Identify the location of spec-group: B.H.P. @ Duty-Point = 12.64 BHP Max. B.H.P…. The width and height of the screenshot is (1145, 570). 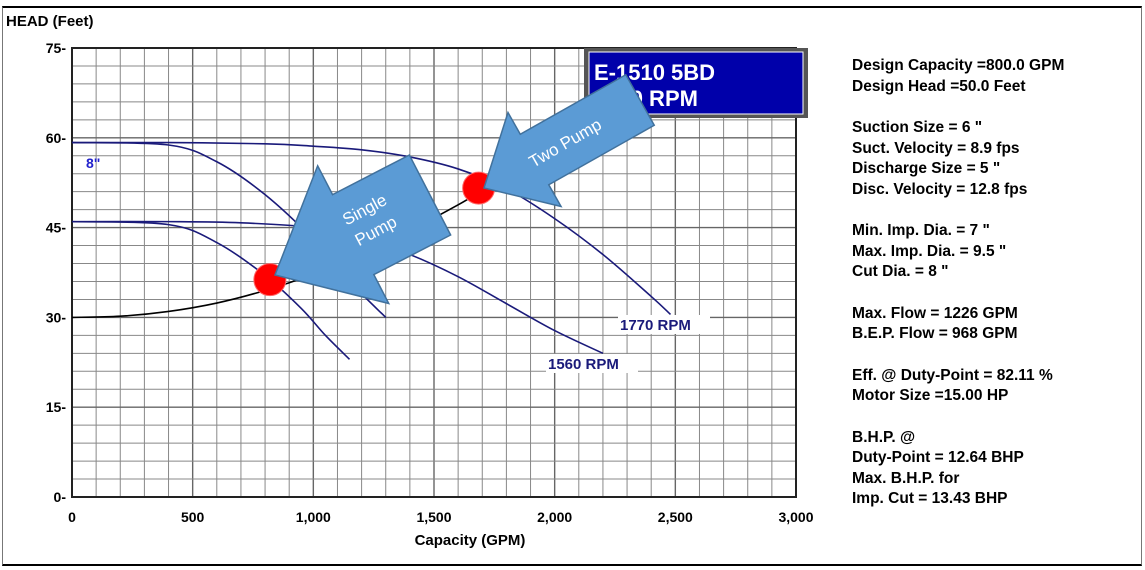
(992, 469).